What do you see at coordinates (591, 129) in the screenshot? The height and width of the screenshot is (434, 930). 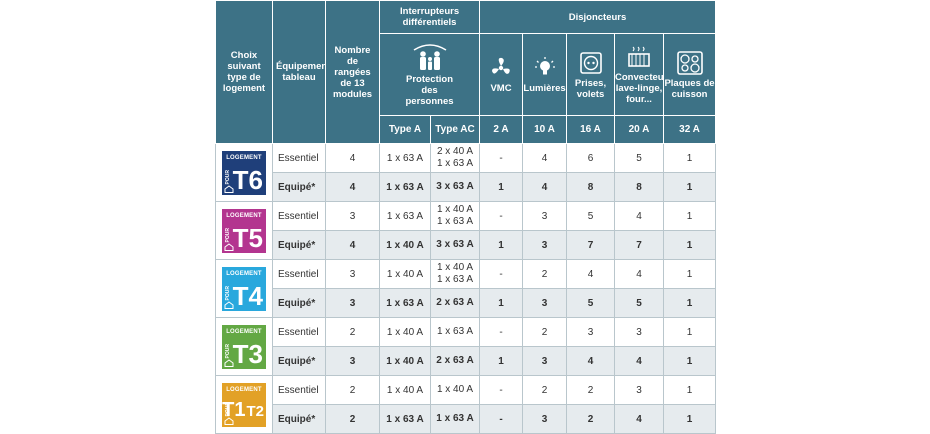 I see `header-16a: 16 A` at bounding box center [591, 129].